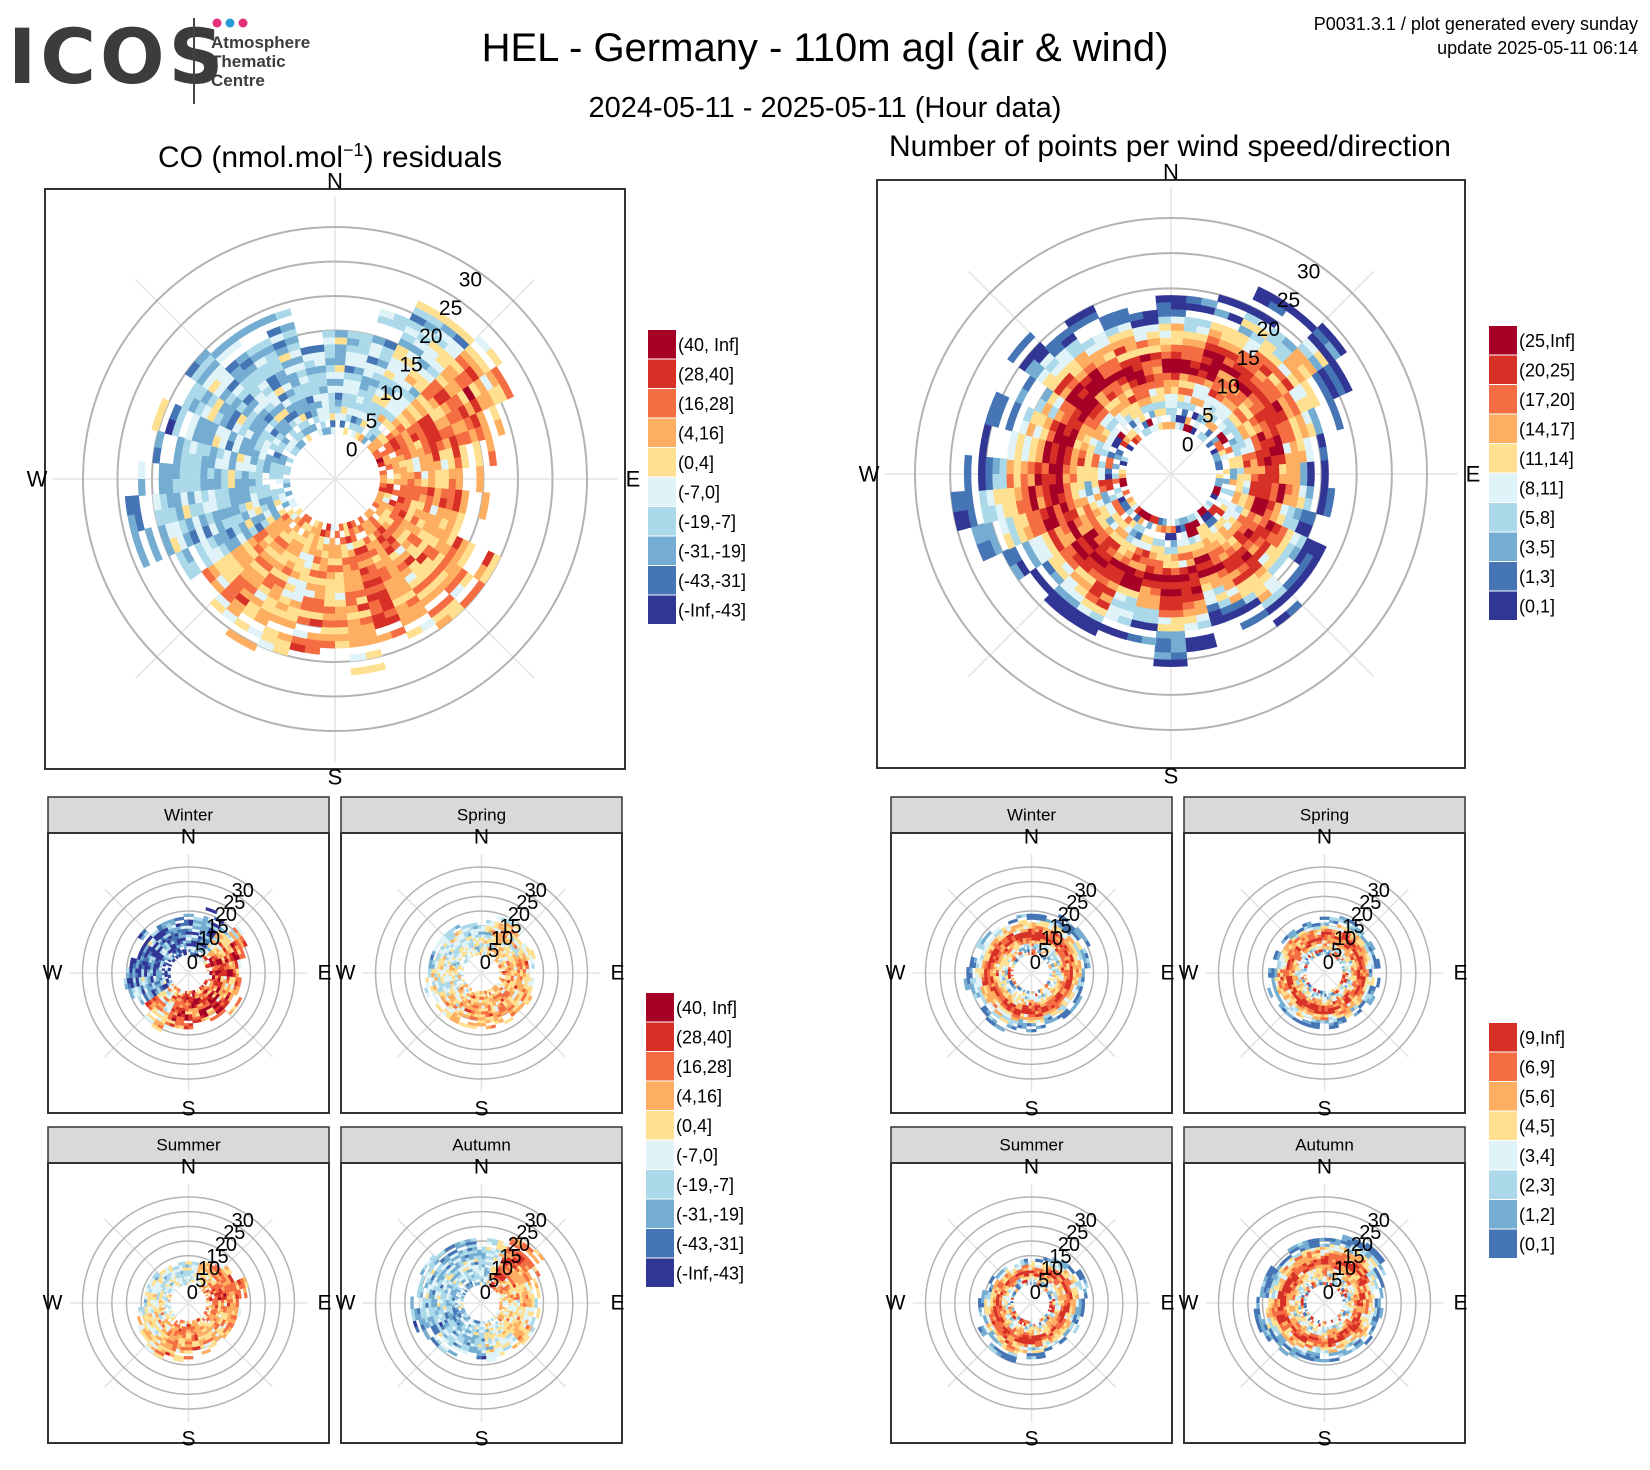 The height and width of the screenshot is (1470, 1650). I want to click on grid-ring, so click(335, 479).